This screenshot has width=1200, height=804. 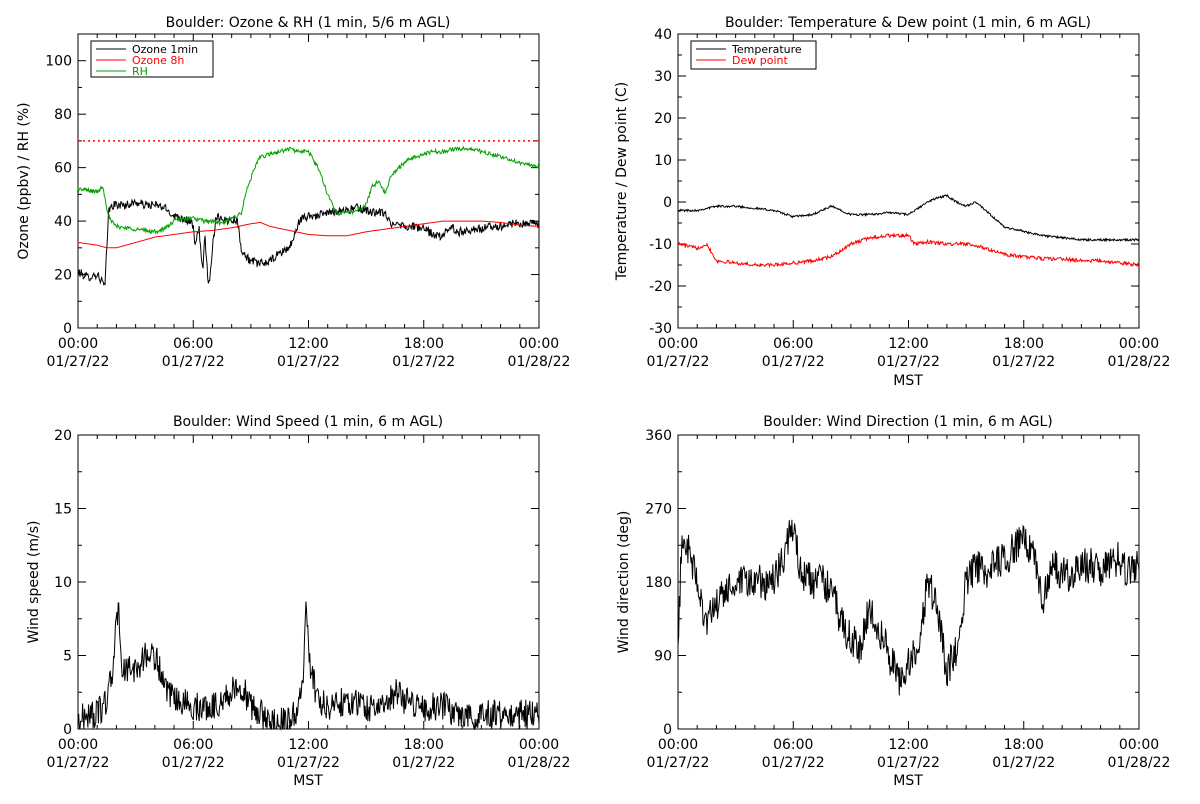 I want to click on temperature-ytick-label: 0, so click(x=667, y=203).